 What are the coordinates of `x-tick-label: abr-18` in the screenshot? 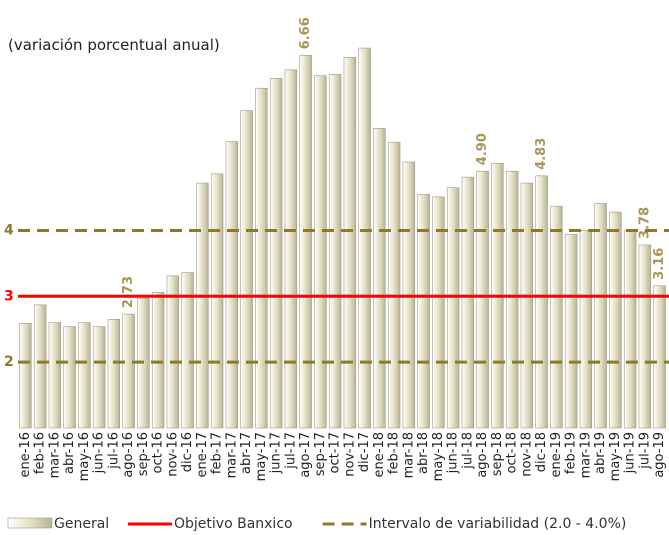 It's located at (423, 453).